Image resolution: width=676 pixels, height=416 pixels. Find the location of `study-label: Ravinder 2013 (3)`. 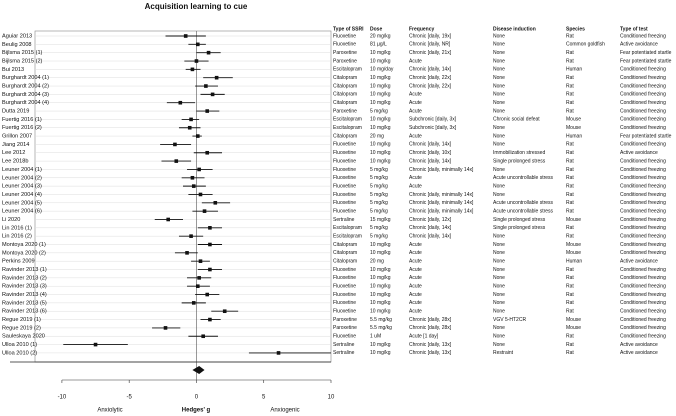

study-label: Ravinder 2013 (3) is located at coordinates (24, 287).